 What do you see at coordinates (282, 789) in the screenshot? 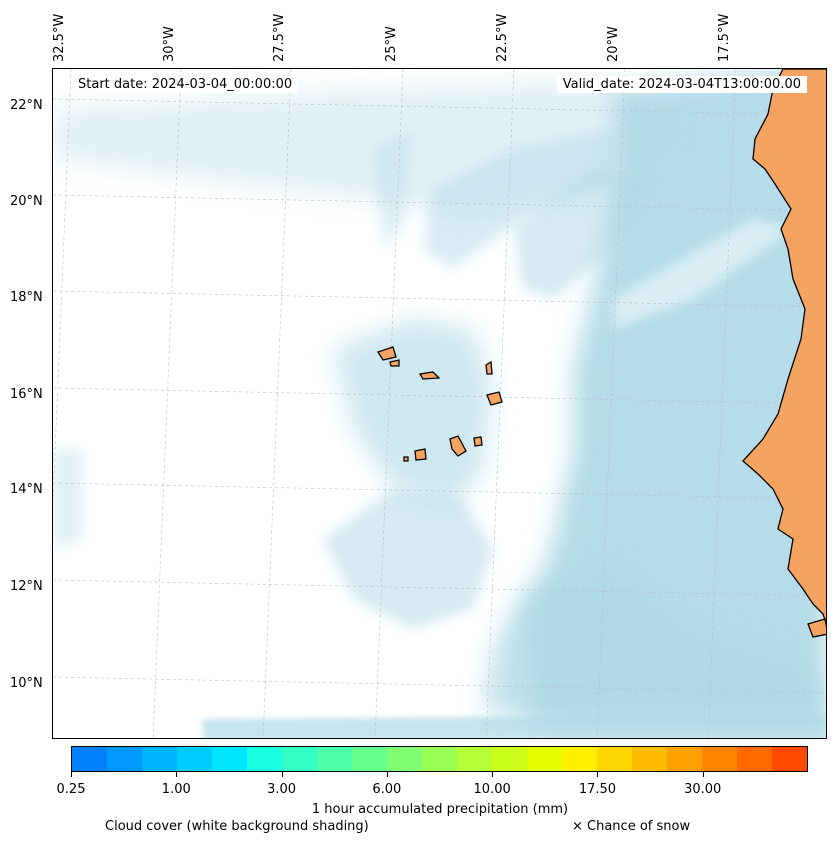
I see `colorbar-tick-label: 3.00` at bounding box center [282, 789].